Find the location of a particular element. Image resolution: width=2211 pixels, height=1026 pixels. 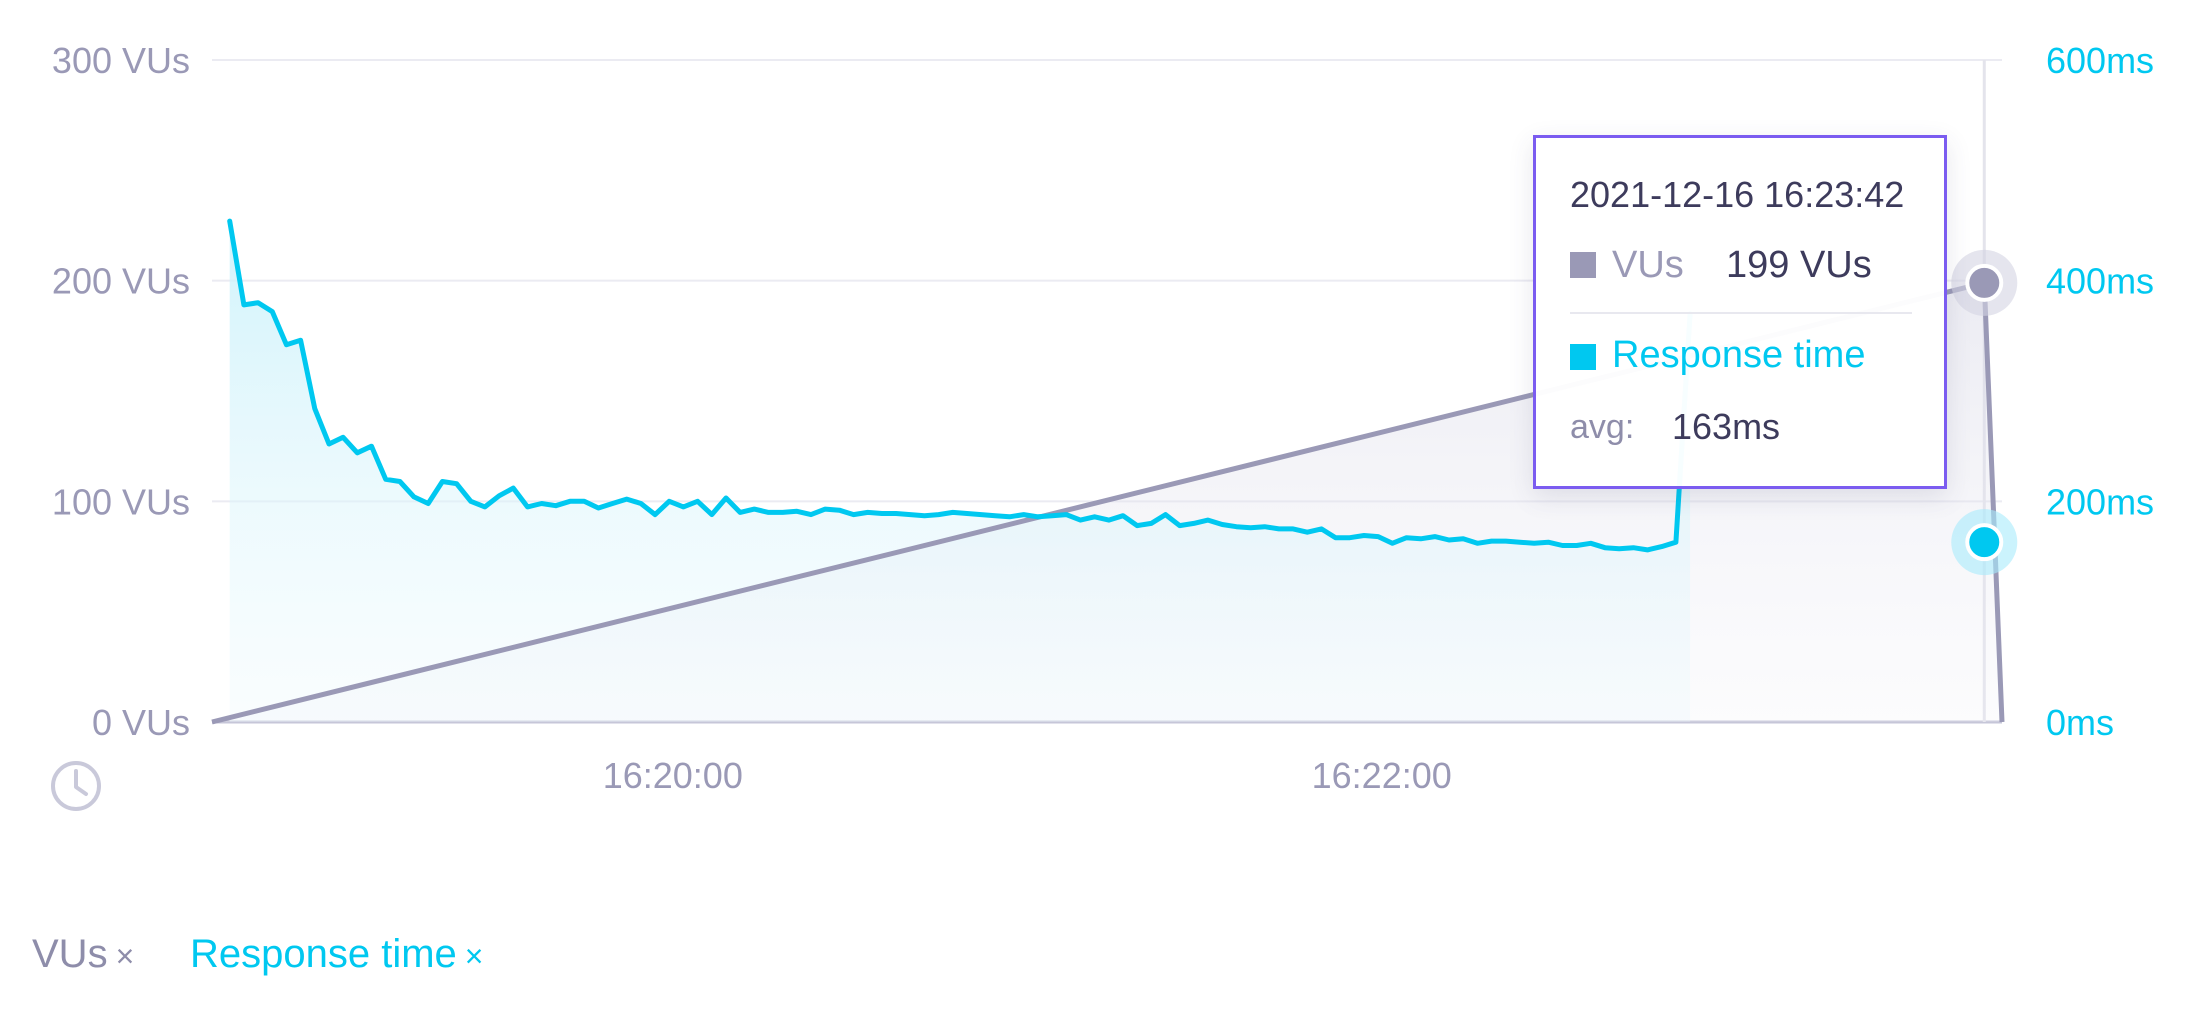

legend-vus-remove-icon: × is located at coordinates (125, 956).